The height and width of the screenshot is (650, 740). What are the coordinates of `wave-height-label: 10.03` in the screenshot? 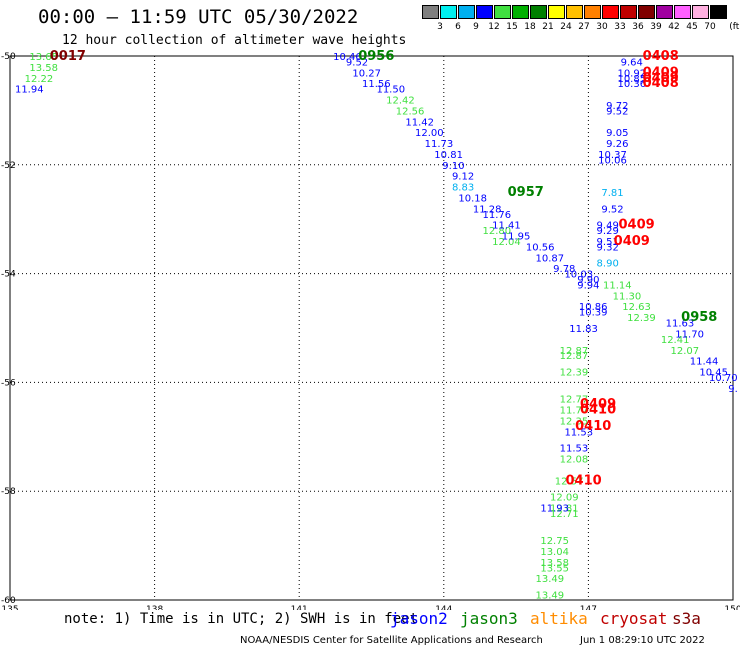 It's located at (578, 275).